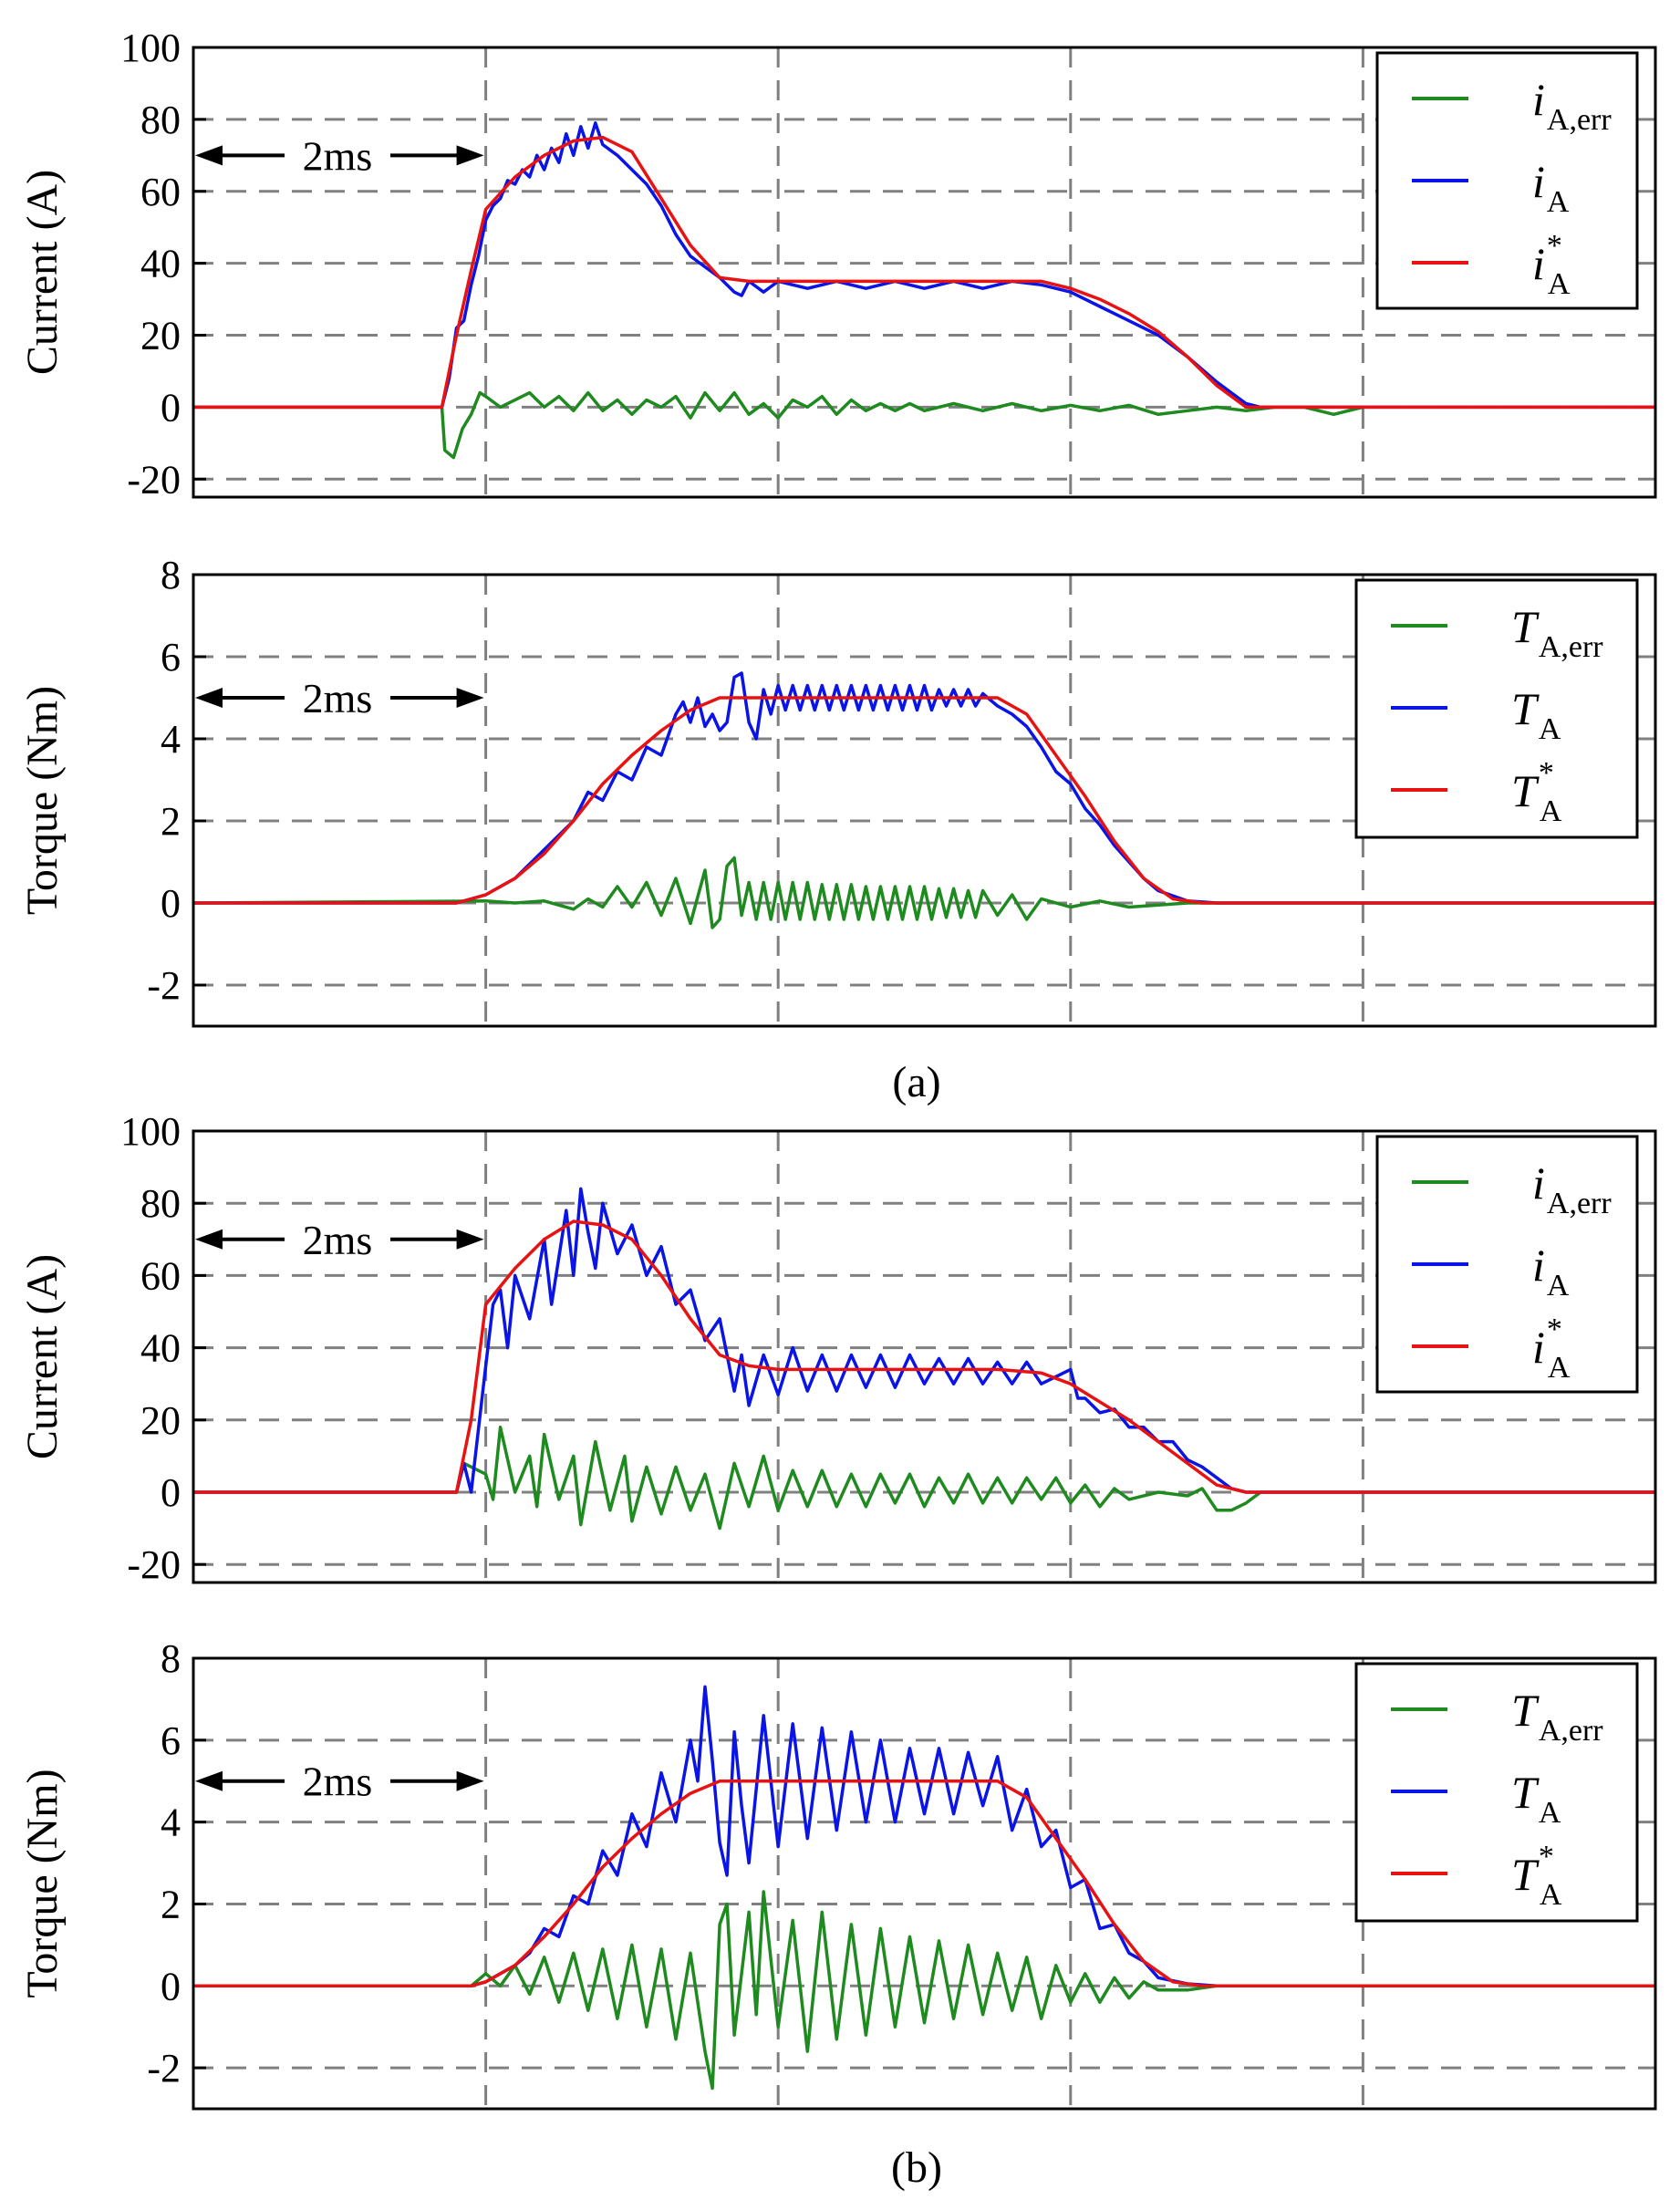  Describe the element at coordinates (916, 1082) in the screenshot. I see `panel-label-a: (a)` at that location.